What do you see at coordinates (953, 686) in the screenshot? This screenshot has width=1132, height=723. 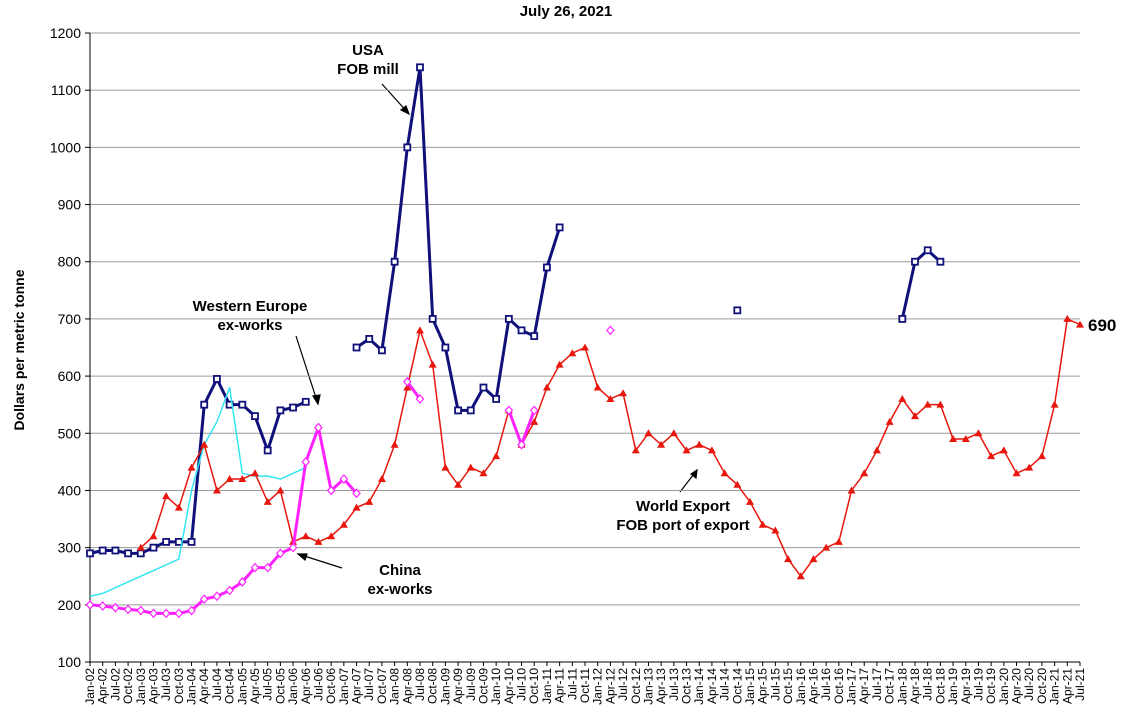 I see `x-tick-label: Jan-19` at bounding box center [953, 686].